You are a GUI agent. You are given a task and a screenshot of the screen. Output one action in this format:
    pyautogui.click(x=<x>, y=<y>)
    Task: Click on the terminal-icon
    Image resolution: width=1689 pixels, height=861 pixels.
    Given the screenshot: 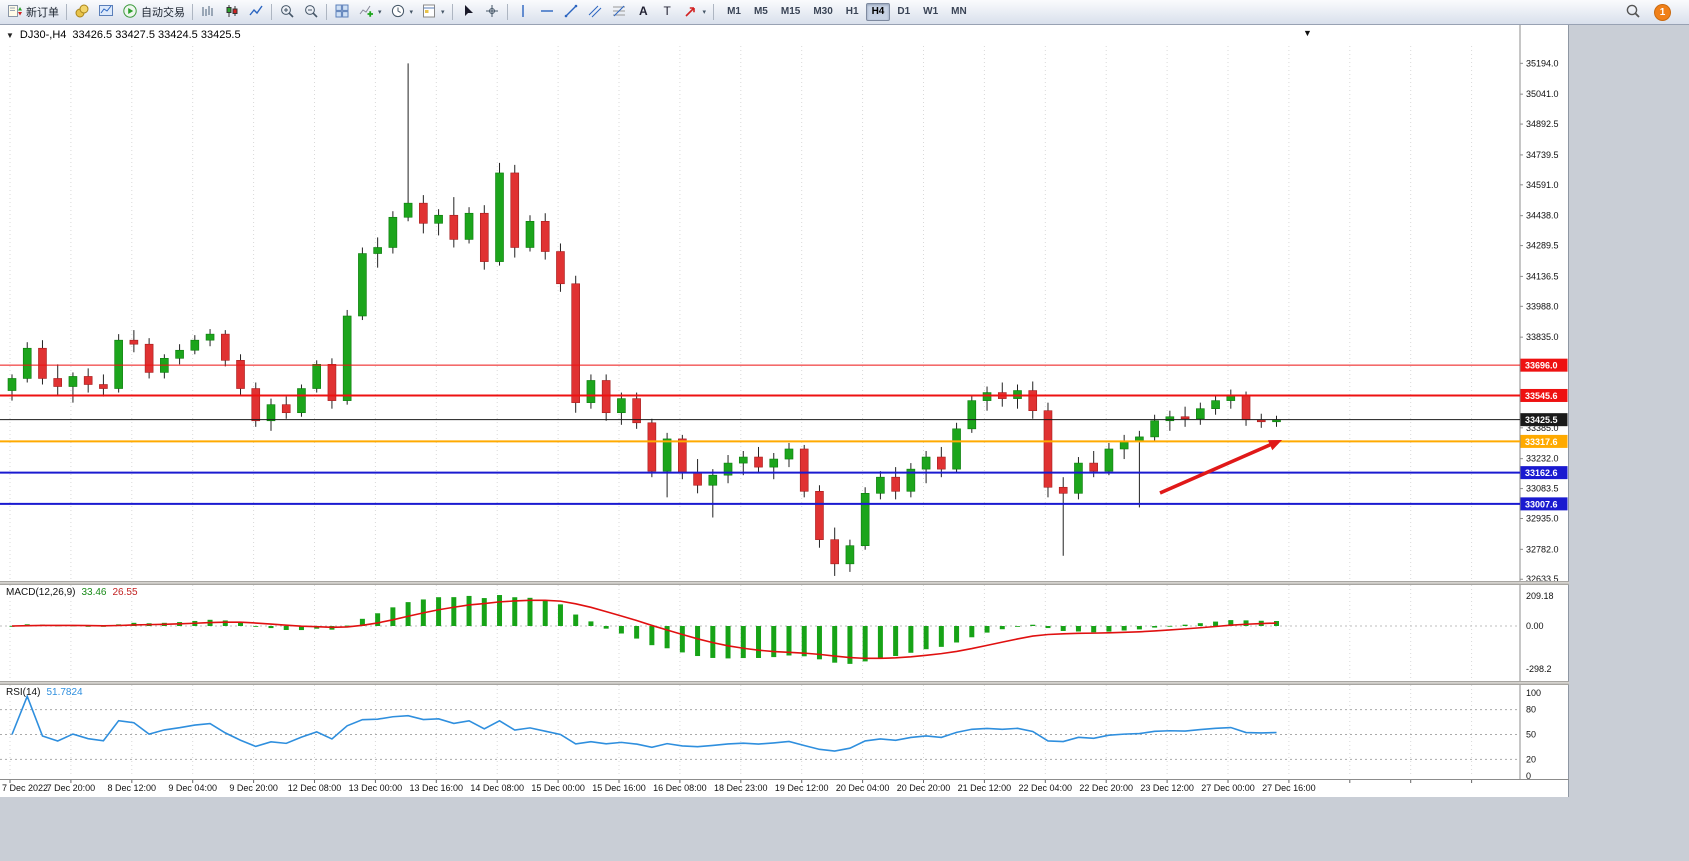 What is the action you would take?
    pyautogui.click(x=106, y=10)
    